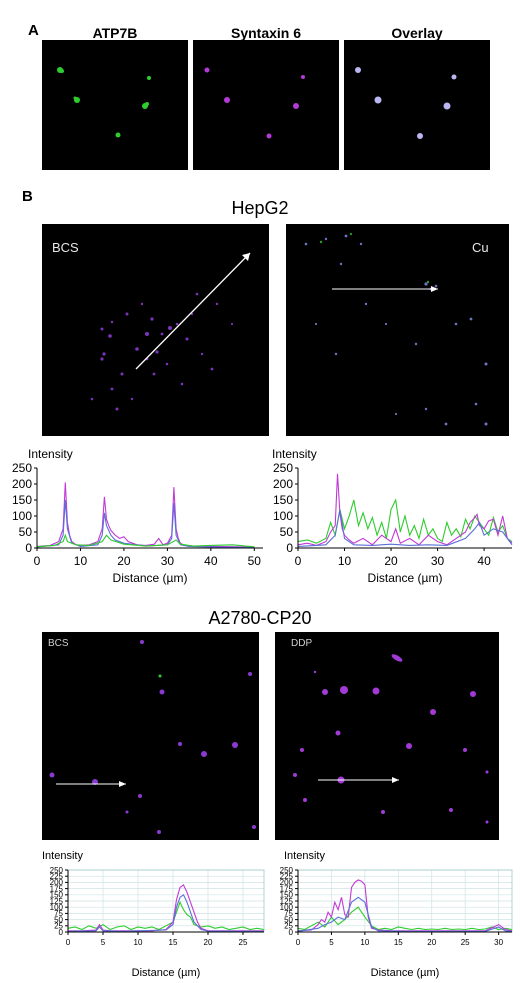 This screenshot has height=983, width=520. Describe the element at coordinates (391, 739) in the screenshot. I see `a2780-ddp-cells` at that location.